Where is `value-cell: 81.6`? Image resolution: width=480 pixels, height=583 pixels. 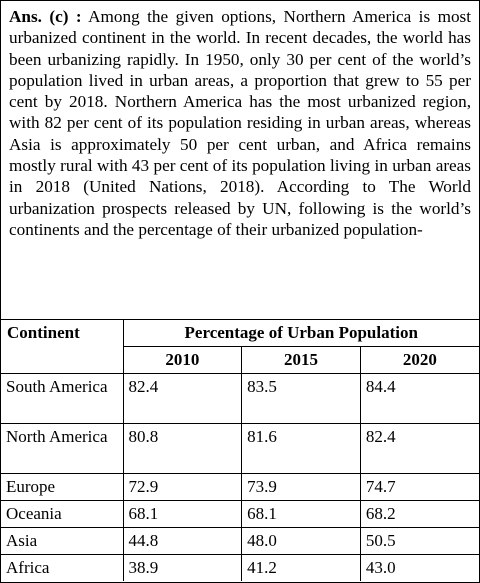 value-cell: 81.6 is located at coordinates (301, 448).